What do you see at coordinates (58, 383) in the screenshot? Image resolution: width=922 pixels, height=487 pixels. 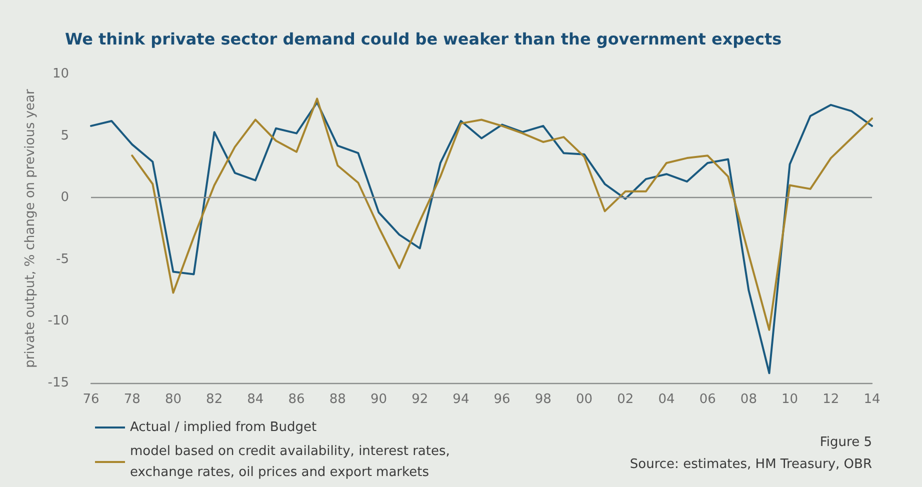 I see `y-tick-label: -15` at bounding box center [58, 383].